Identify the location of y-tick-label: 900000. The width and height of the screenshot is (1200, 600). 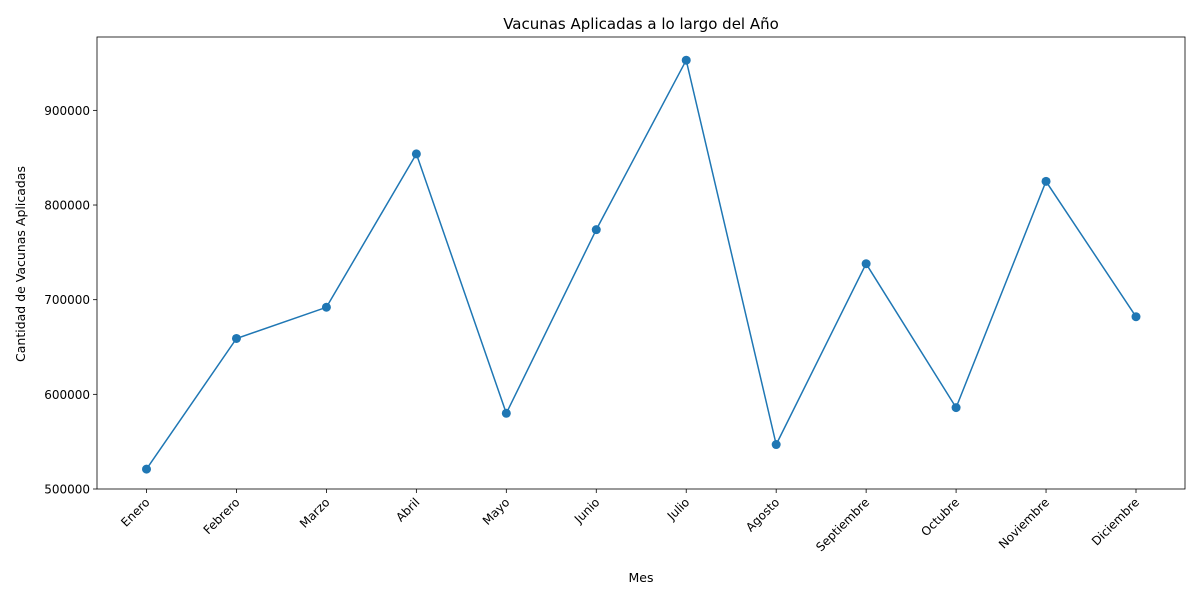
(67, 111).